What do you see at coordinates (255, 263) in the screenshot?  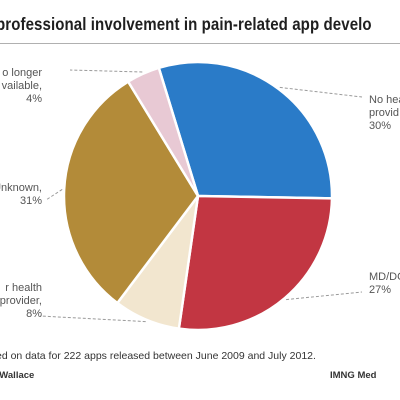 I see `slice-md-do` at bounding box center [255, 263].